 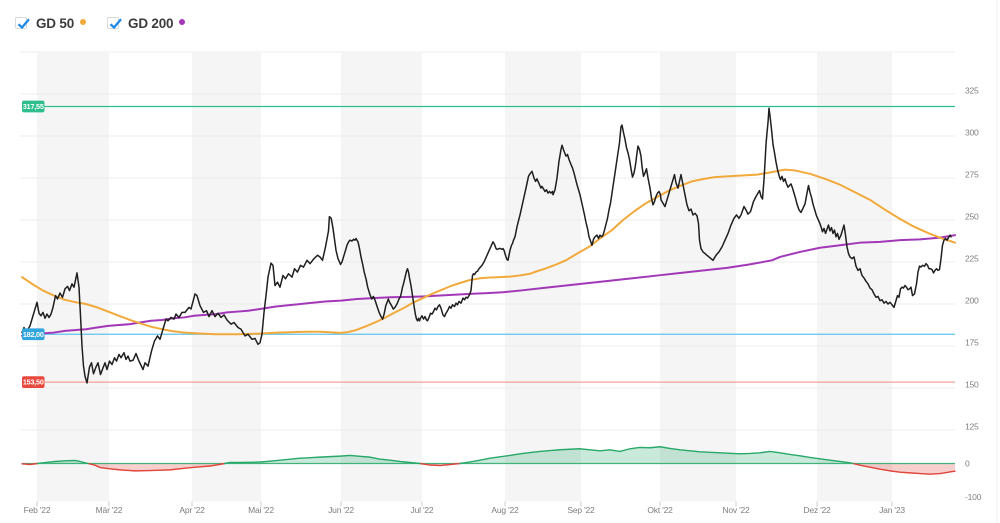 What do you see at coordinates (182, 22) in the screenshot?
I see `gd200-color-dot` at bounding box center [182, 22].